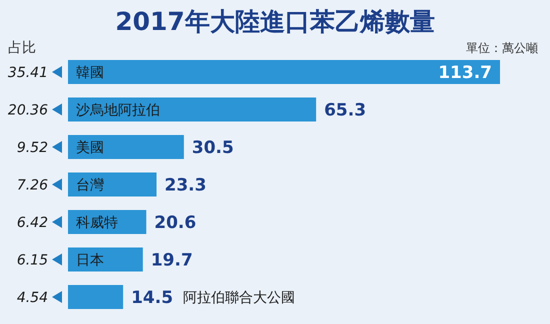 Image resolution: width=550 pixels, height=324 pixels. What do you see at coordinates (32, 148) in the screenshot?
I see `text: 9.52` at bounding box center [32, 148].